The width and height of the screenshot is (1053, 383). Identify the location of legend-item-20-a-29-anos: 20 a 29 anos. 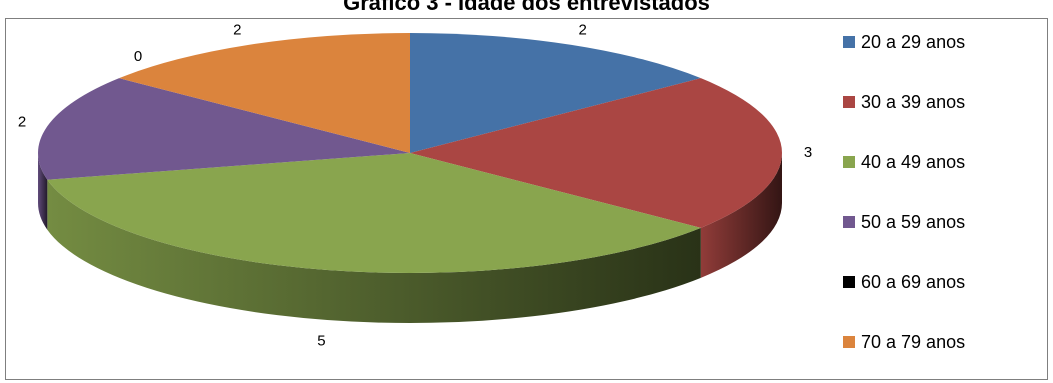
(904, 42).